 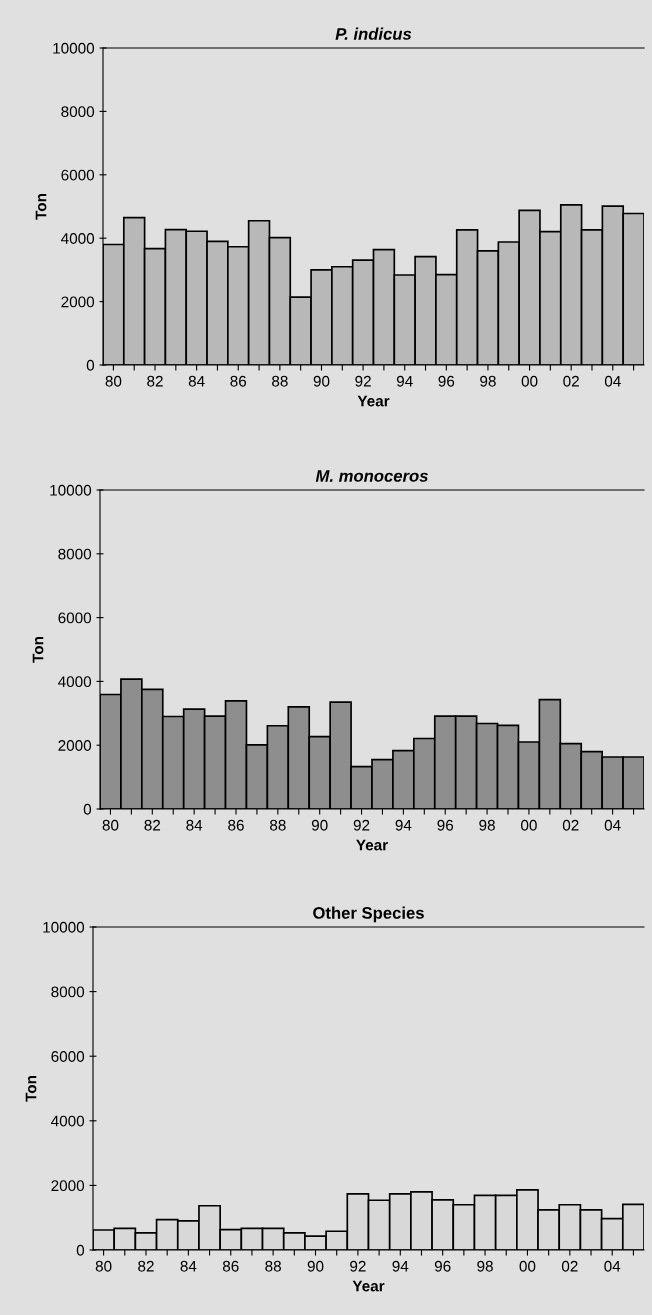 I want to click on chart-title: M. monoceros, so click(x=371, y=476).